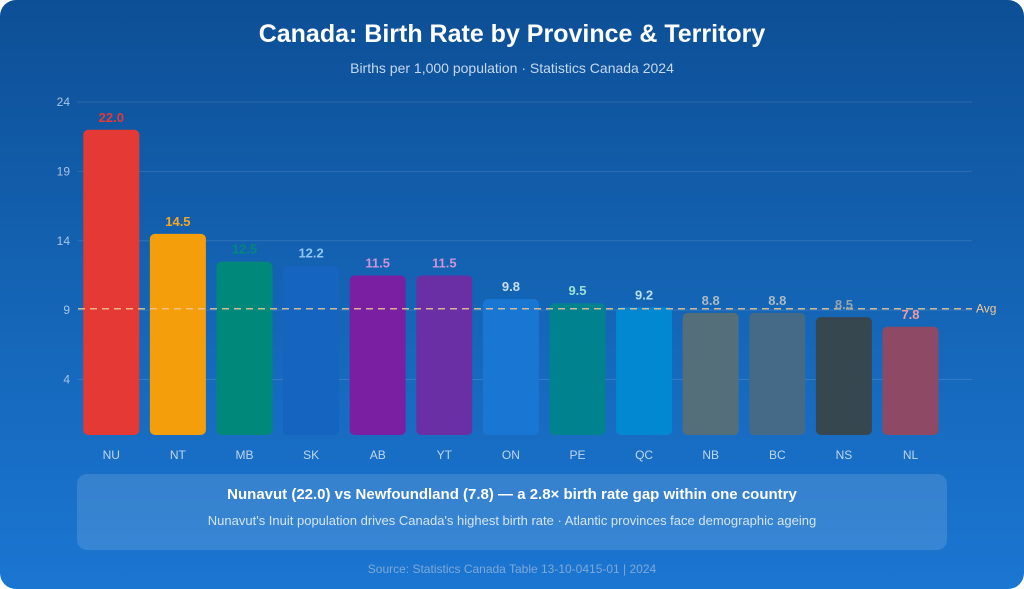 The image size is (1024, 589). What do you see at coordinates (111, 282) in the screenshot?
I see `bar-nu` at bounding box center [111, 282].